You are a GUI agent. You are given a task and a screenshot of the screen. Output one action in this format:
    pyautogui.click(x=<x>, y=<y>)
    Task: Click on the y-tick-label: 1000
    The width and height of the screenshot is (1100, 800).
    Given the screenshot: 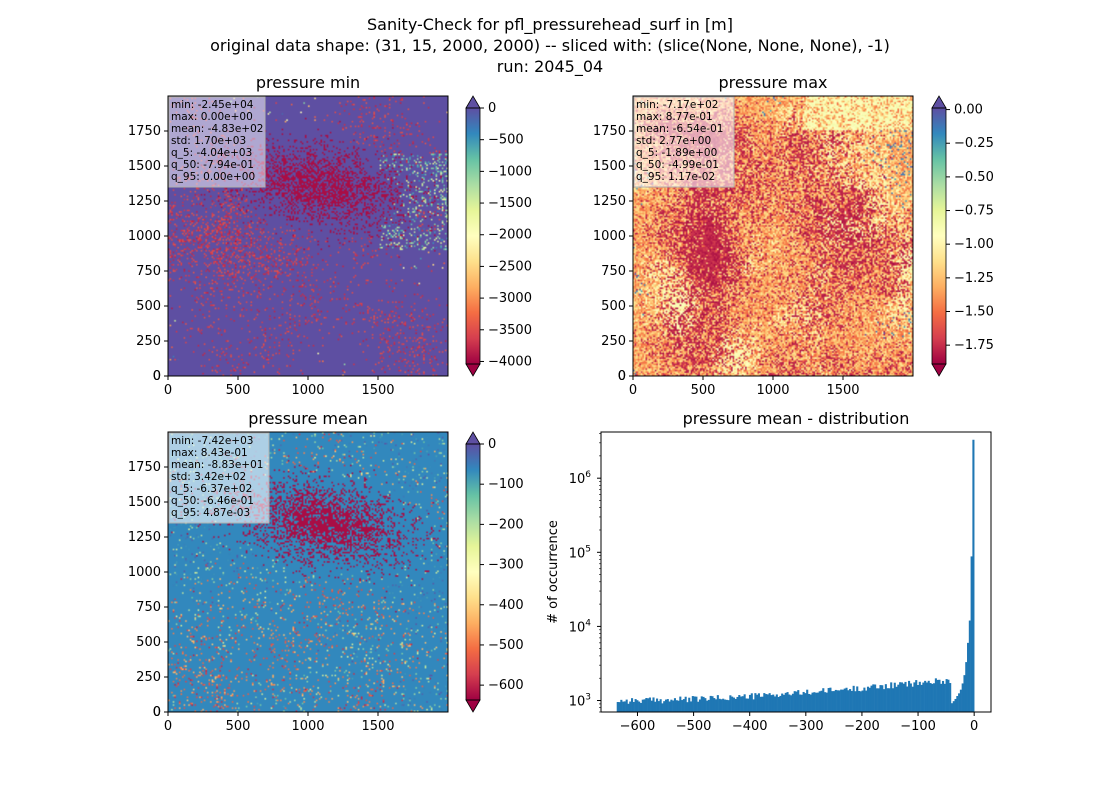 What is the action you would take?
    pyautogui.click(x=144, y=236)
    